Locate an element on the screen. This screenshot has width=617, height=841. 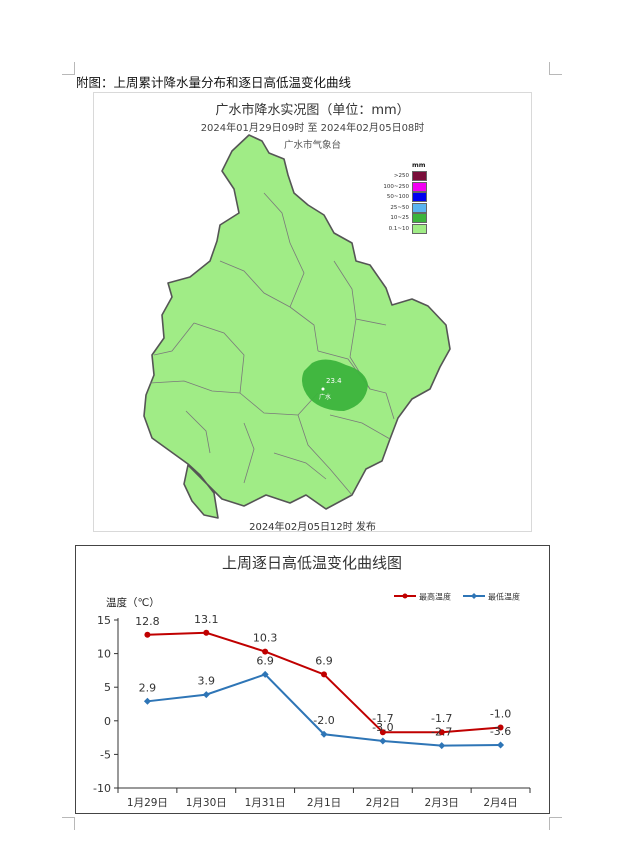
legend-item: 50~100 is located at coordinates (404, 197).